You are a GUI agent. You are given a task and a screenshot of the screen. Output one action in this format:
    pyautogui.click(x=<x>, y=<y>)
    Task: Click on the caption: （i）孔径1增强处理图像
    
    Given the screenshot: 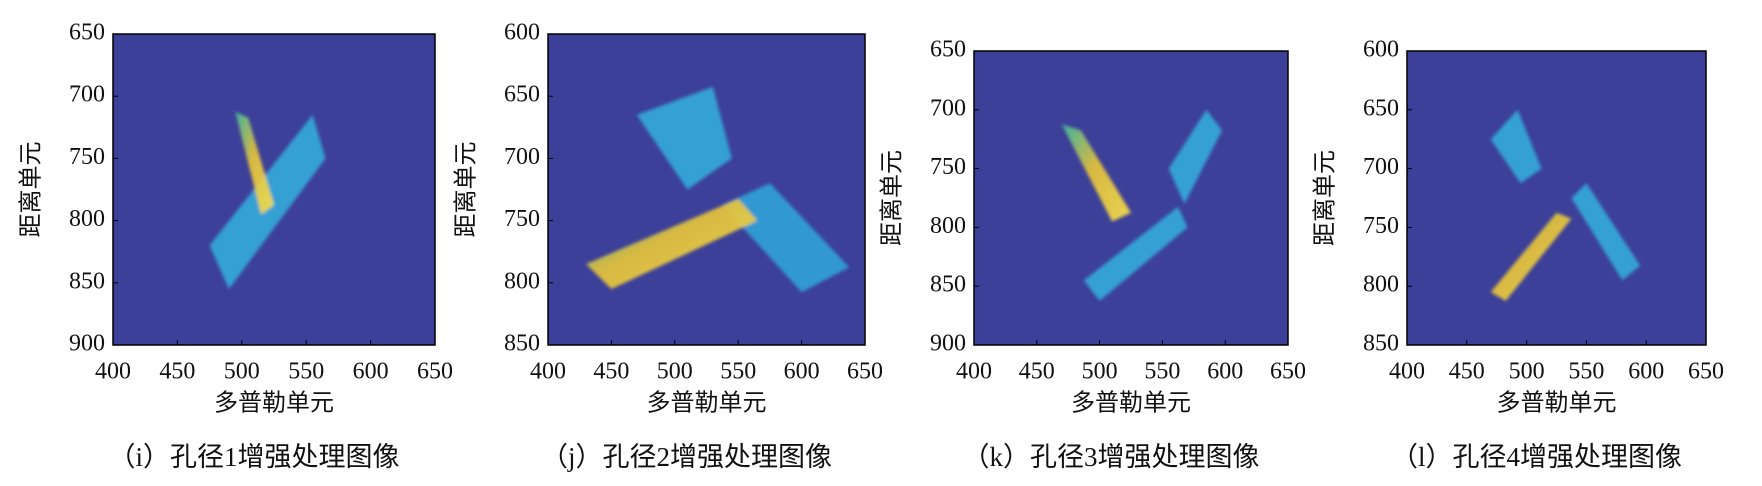 What is the action you would take?
    pyautogui.click(x=253, y=457)
    